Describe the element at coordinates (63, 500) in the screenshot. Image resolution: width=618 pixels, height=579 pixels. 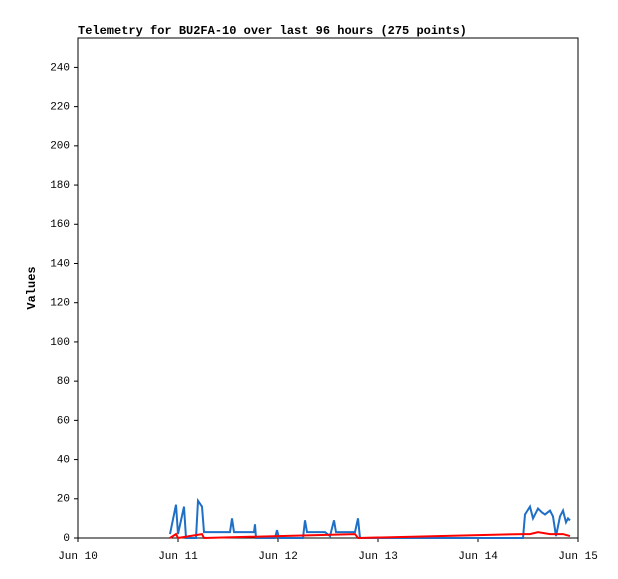
I see `y-tick-label: 20` at that location.